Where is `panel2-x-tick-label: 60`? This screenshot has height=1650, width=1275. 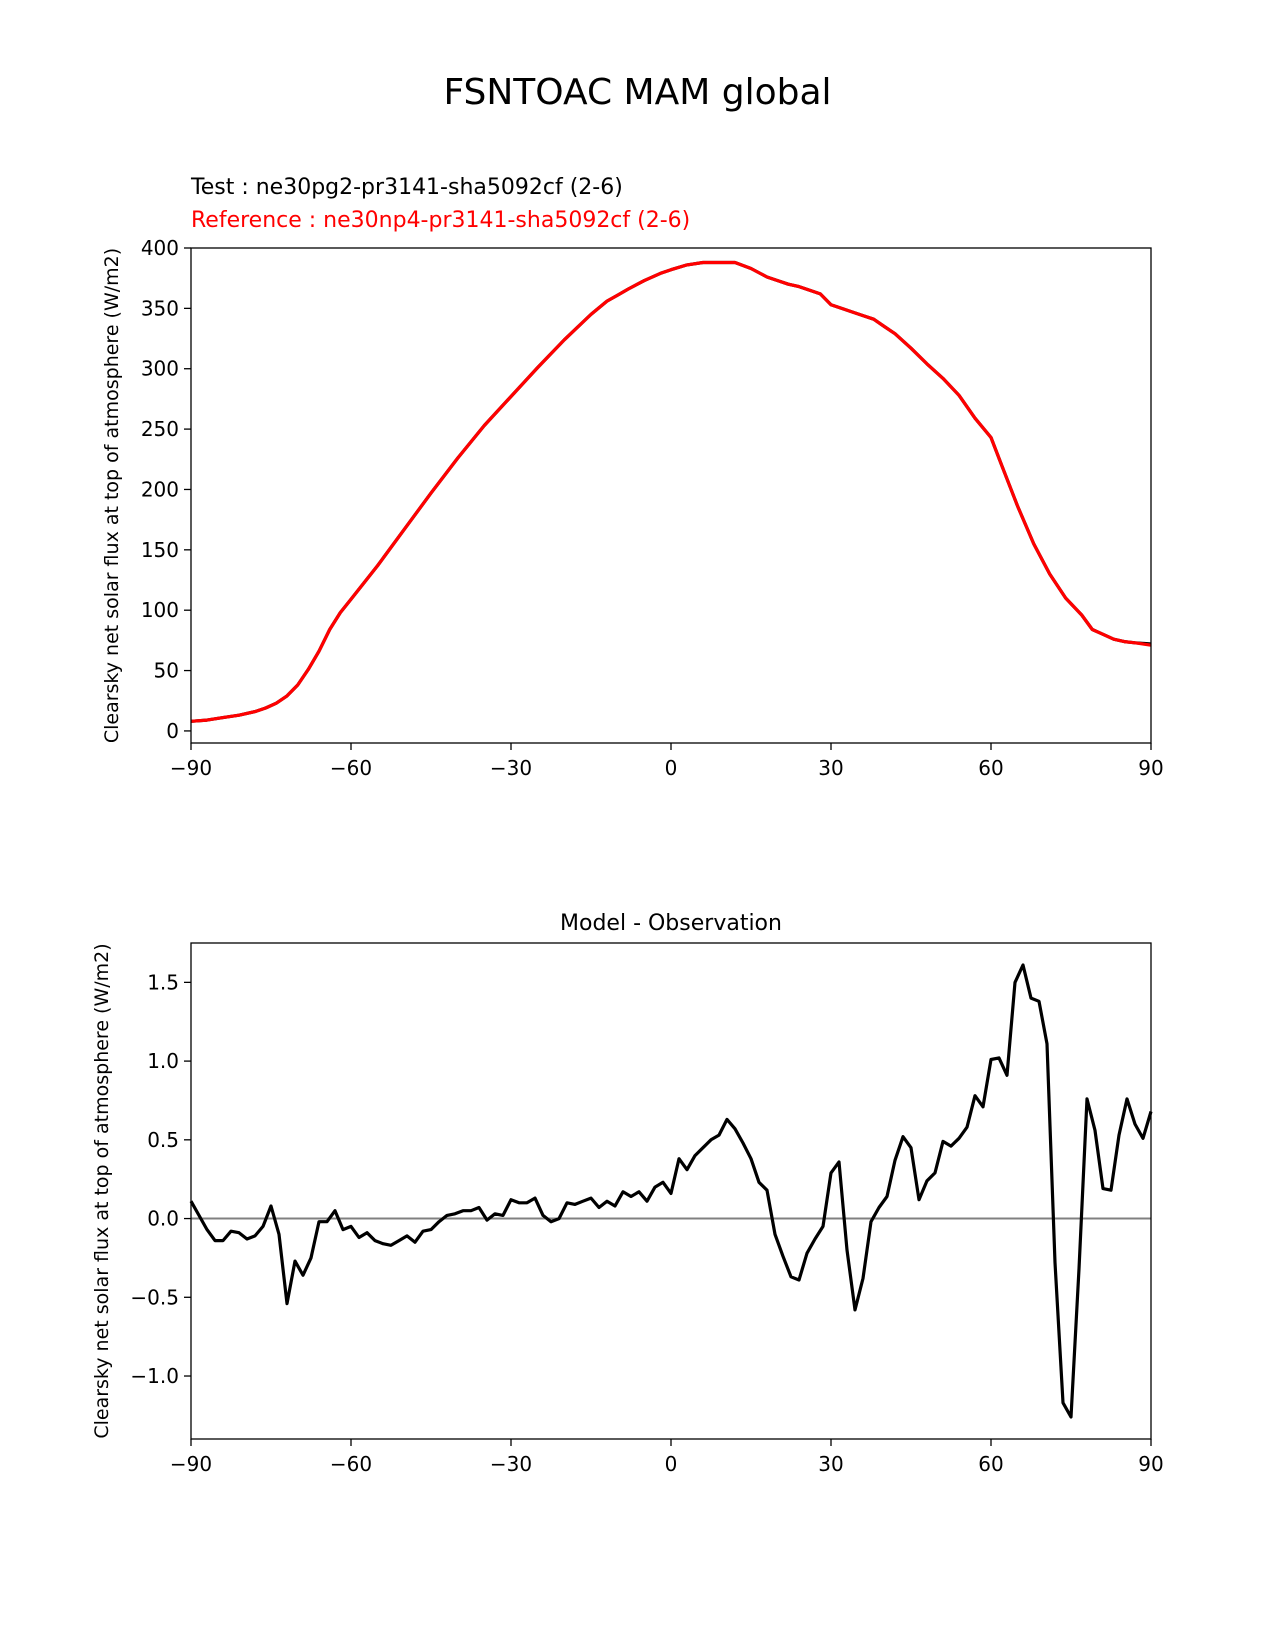
panel2-x-tick-label: 60 is located at coordinates (990, 1464).